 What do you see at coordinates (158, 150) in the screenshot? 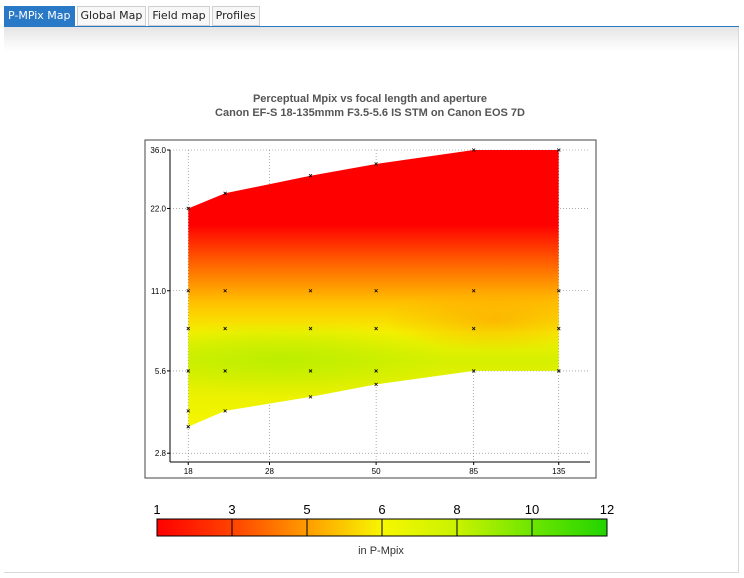
I see `y-tick-label: 36.0` at bounding box center [158, 150].